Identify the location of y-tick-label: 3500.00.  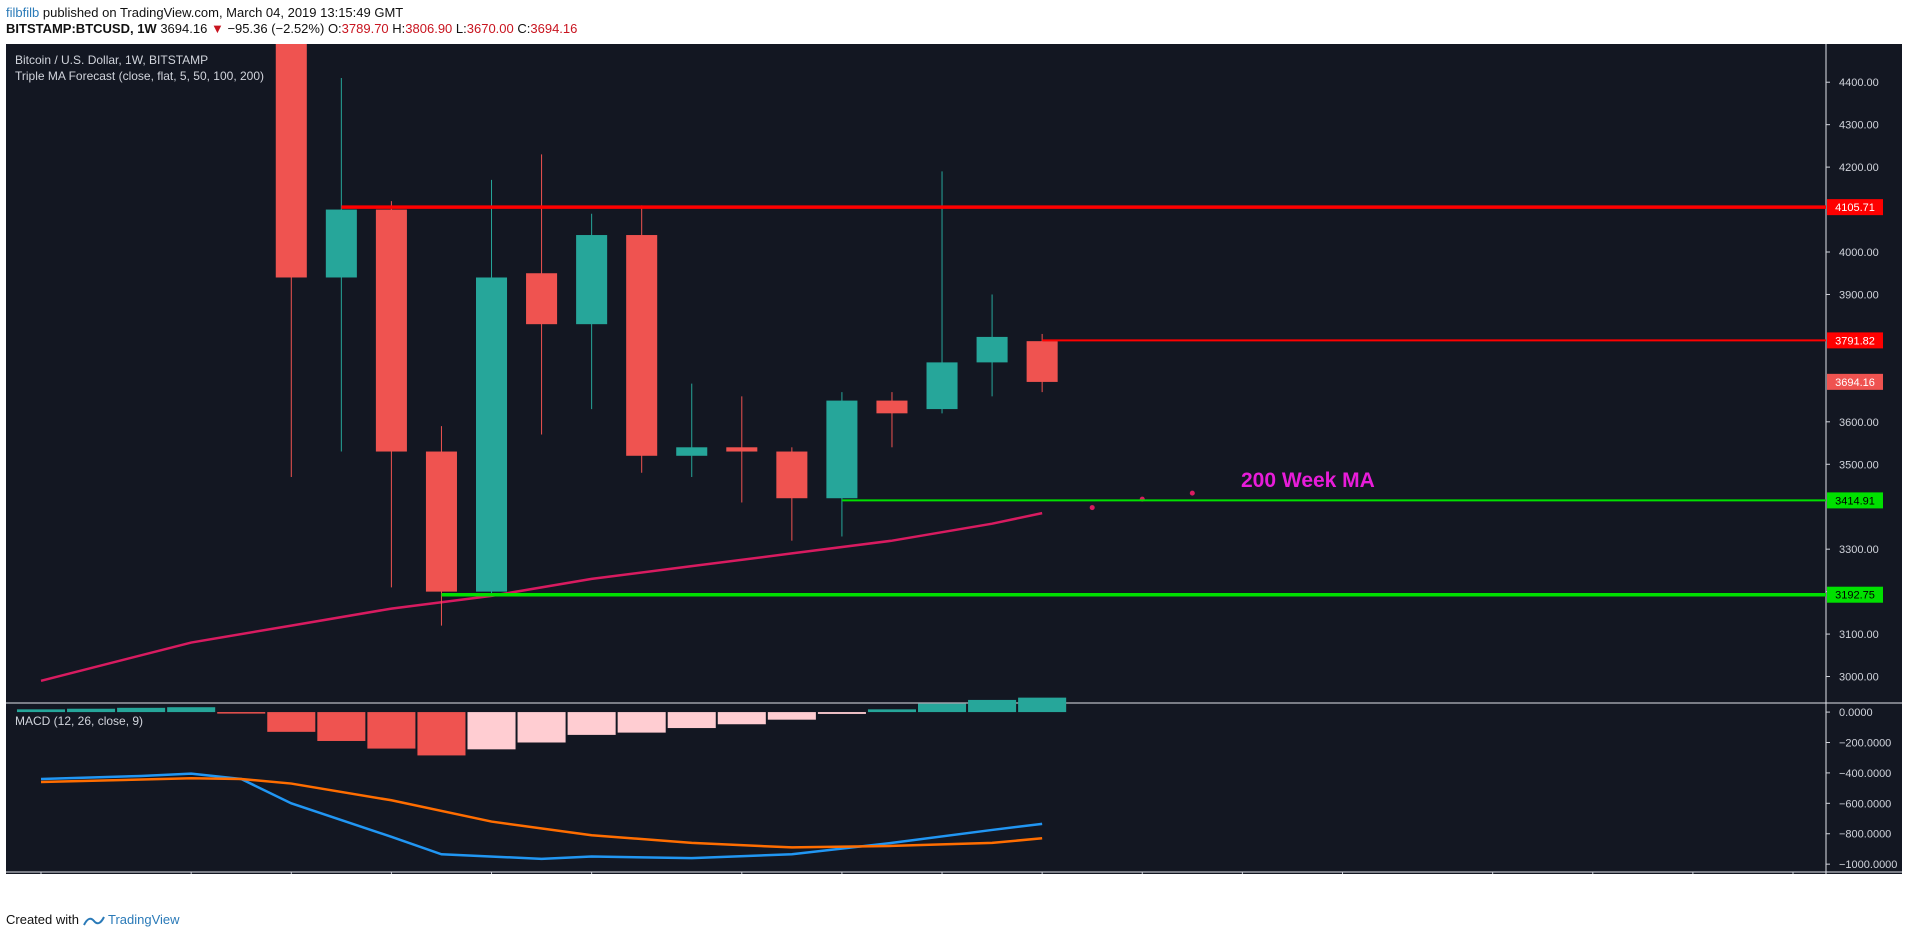
(1859, 465).